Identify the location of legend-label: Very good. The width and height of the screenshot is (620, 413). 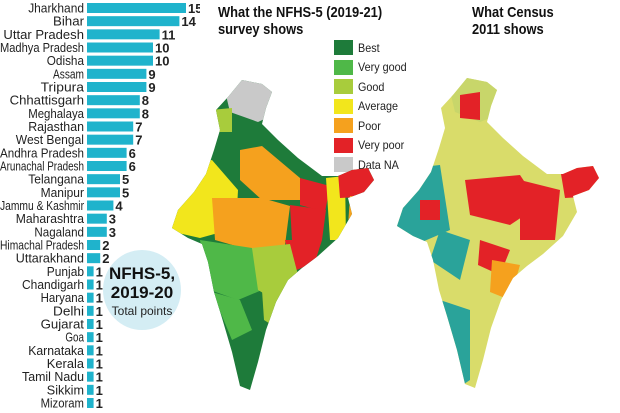
(382, 67).